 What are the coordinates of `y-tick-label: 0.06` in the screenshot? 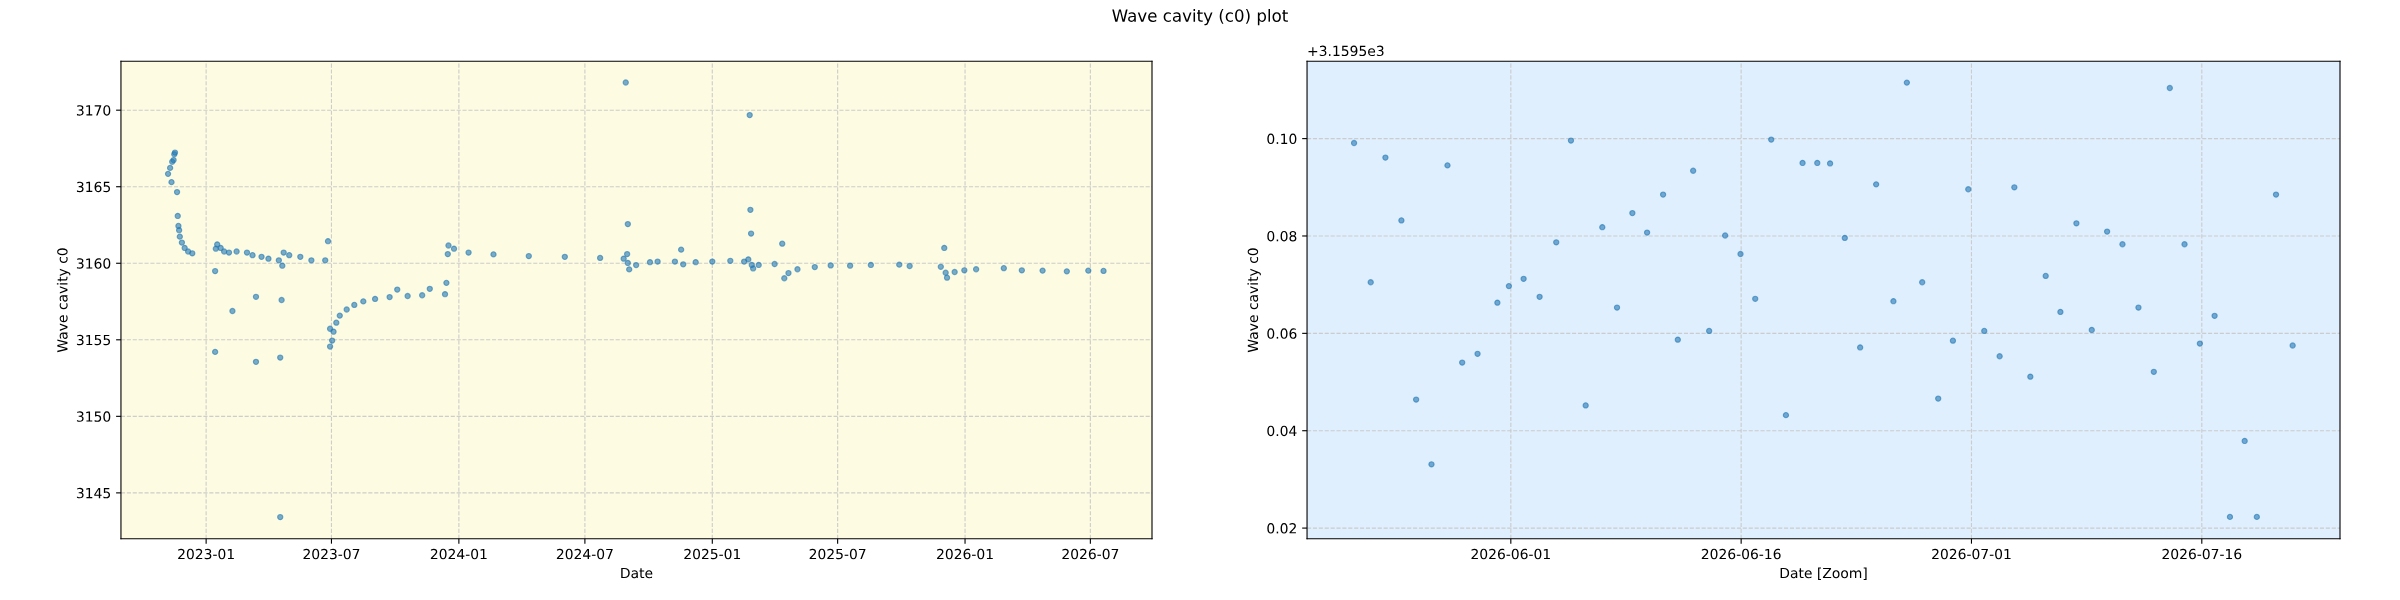 It's located at (1282, 333).